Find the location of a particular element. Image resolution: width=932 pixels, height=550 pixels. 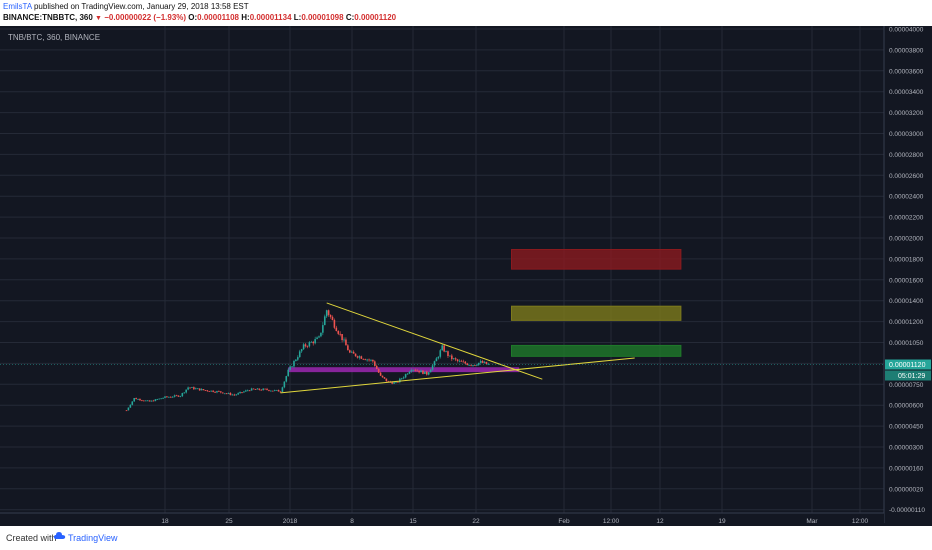

time-axis is located at coordinates (442, 519).